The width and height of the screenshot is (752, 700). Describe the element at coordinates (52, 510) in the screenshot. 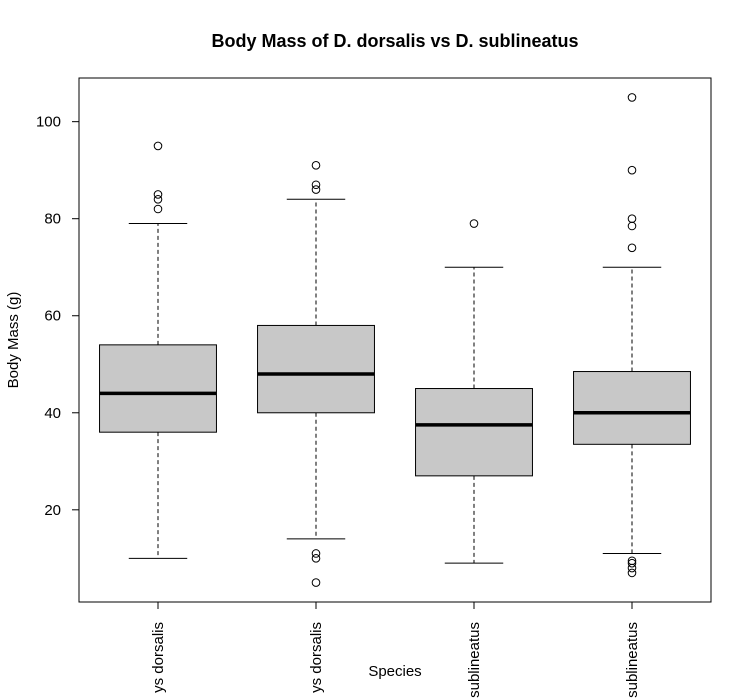

I see `y-tick-label: 20` at that location.